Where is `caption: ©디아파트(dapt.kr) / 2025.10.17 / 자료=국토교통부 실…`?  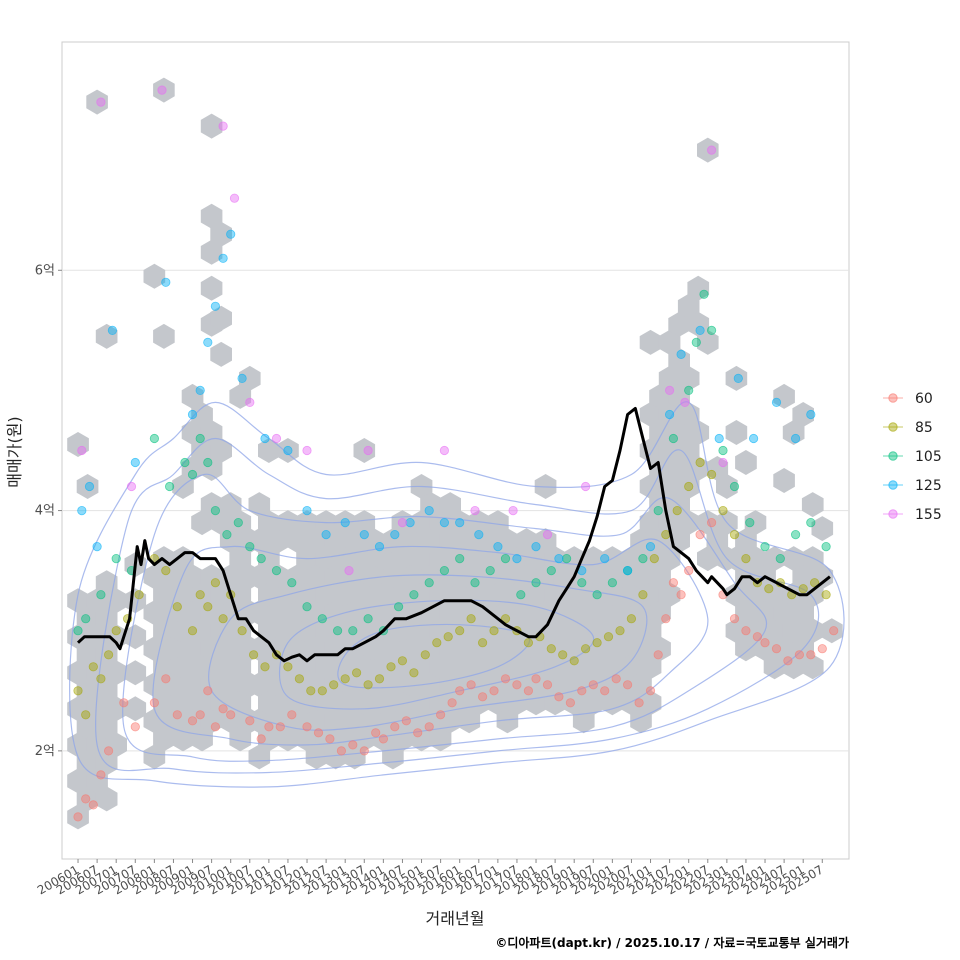
caption: ©디아파트(dapt.kr) / 2025.10.17 / 자료=국토교통부 실… is located at coordinates (672, 942).